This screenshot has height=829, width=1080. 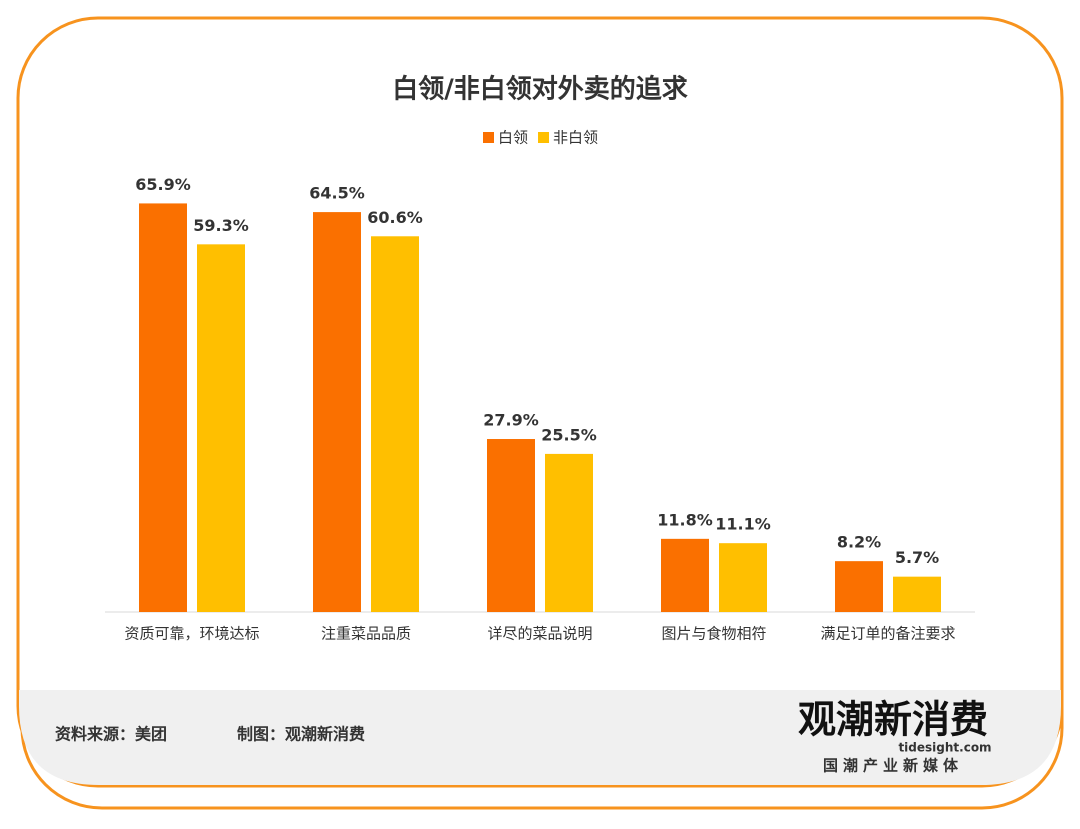 What do you see at coordinates (337, 193) in the screenshot?
I see `value-label: 64.5%` at bounding box center [337, 193].